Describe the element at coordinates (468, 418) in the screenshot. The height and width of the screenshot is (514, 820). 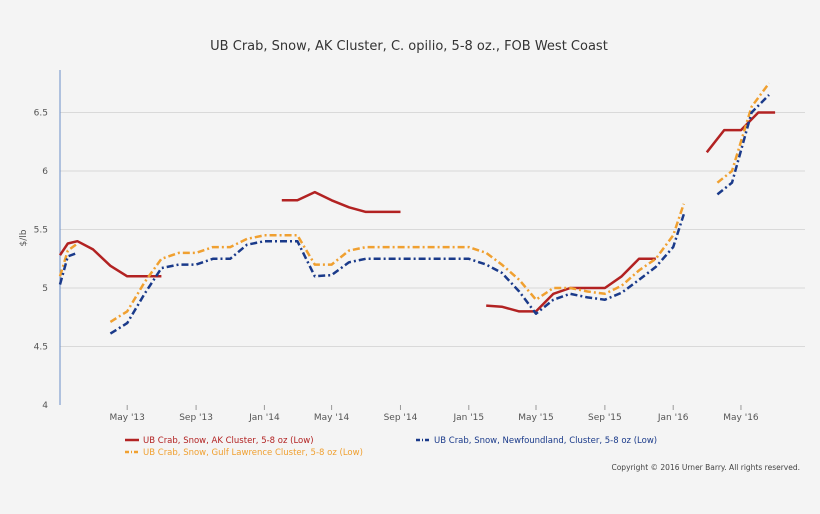
I see `x-tick-label: Jan '15` at that location.